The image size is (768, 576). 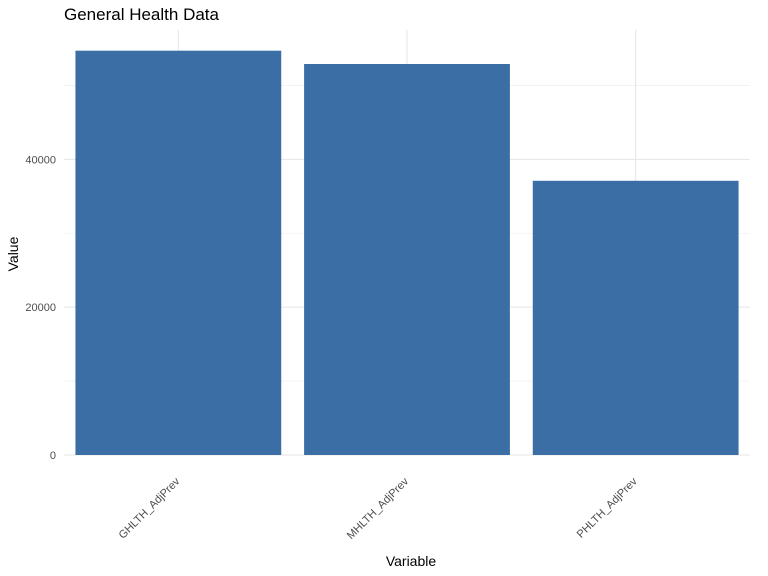 I want to click on y-axis-ticks: 0 20000 40000, so click(x=40, y=308).